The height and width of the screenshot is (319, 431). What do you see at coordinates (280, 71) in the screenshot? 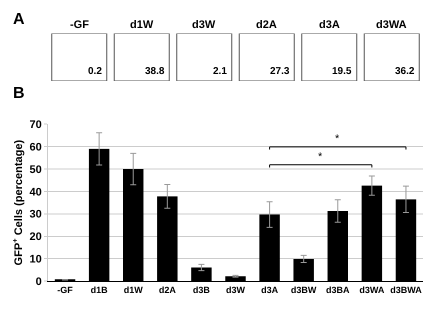
I see `data-label: 27.3` at bounding box center [280, 71].